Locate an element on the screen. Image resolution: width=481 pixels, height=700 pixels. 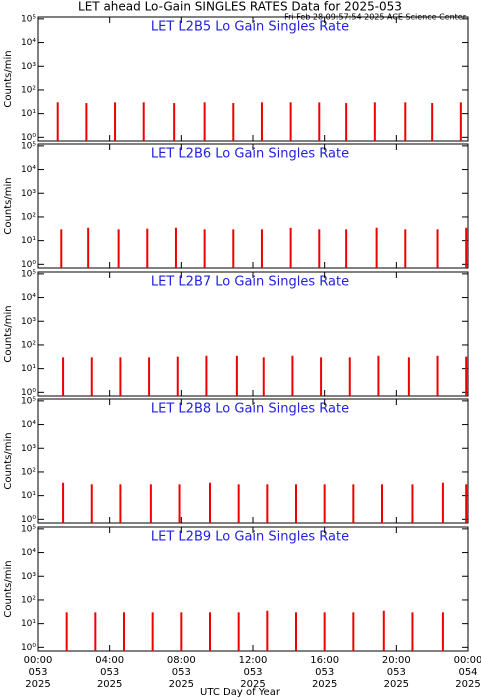
x-tick-label: 20:00 is located at coordinates (396, 660).